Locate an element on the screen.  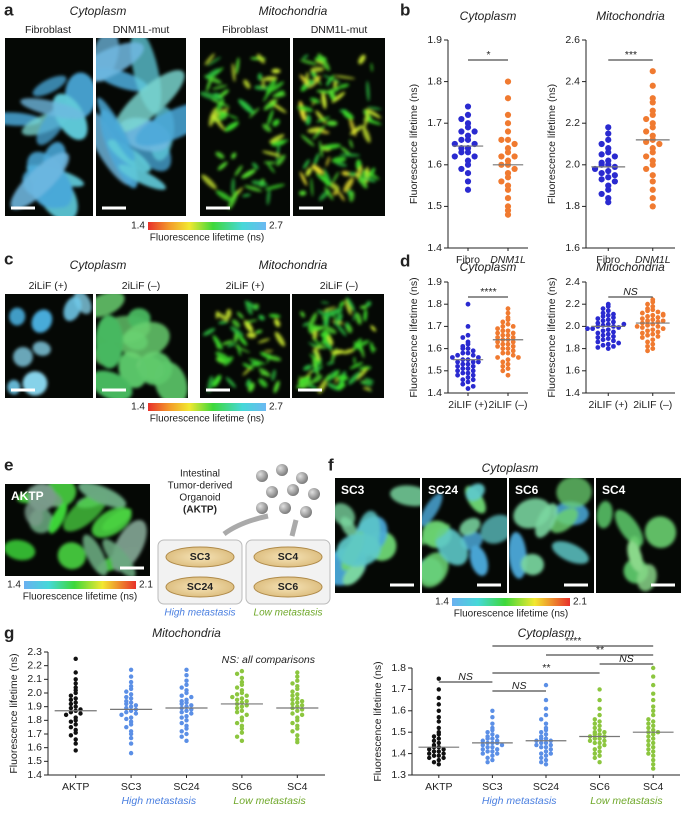
x-tick-label: SC4 is located at coordinates (297, 787).